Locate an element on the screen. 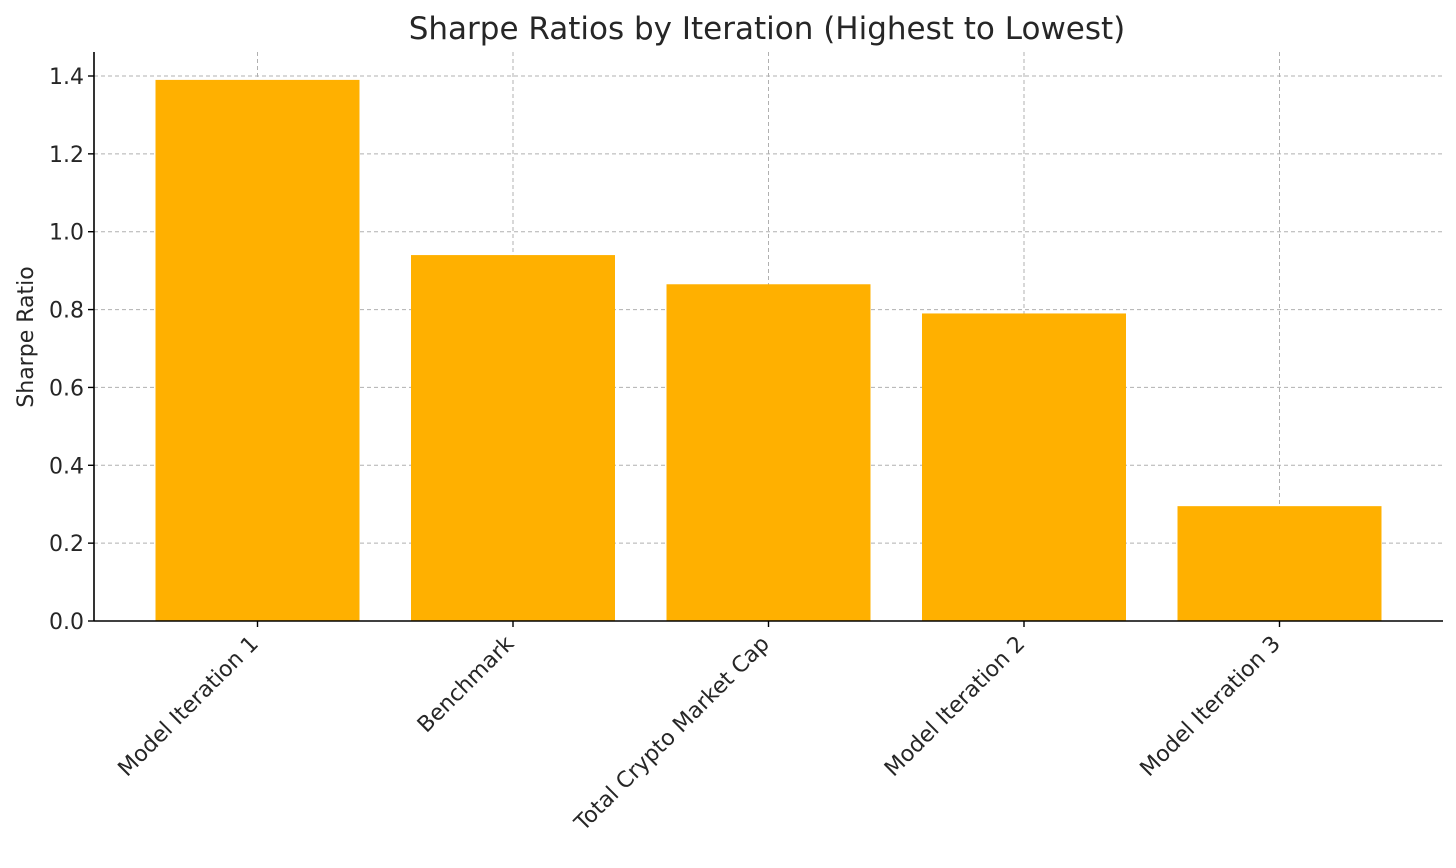  y-tick-label: 0.0 is located at coordinates (66, 622).